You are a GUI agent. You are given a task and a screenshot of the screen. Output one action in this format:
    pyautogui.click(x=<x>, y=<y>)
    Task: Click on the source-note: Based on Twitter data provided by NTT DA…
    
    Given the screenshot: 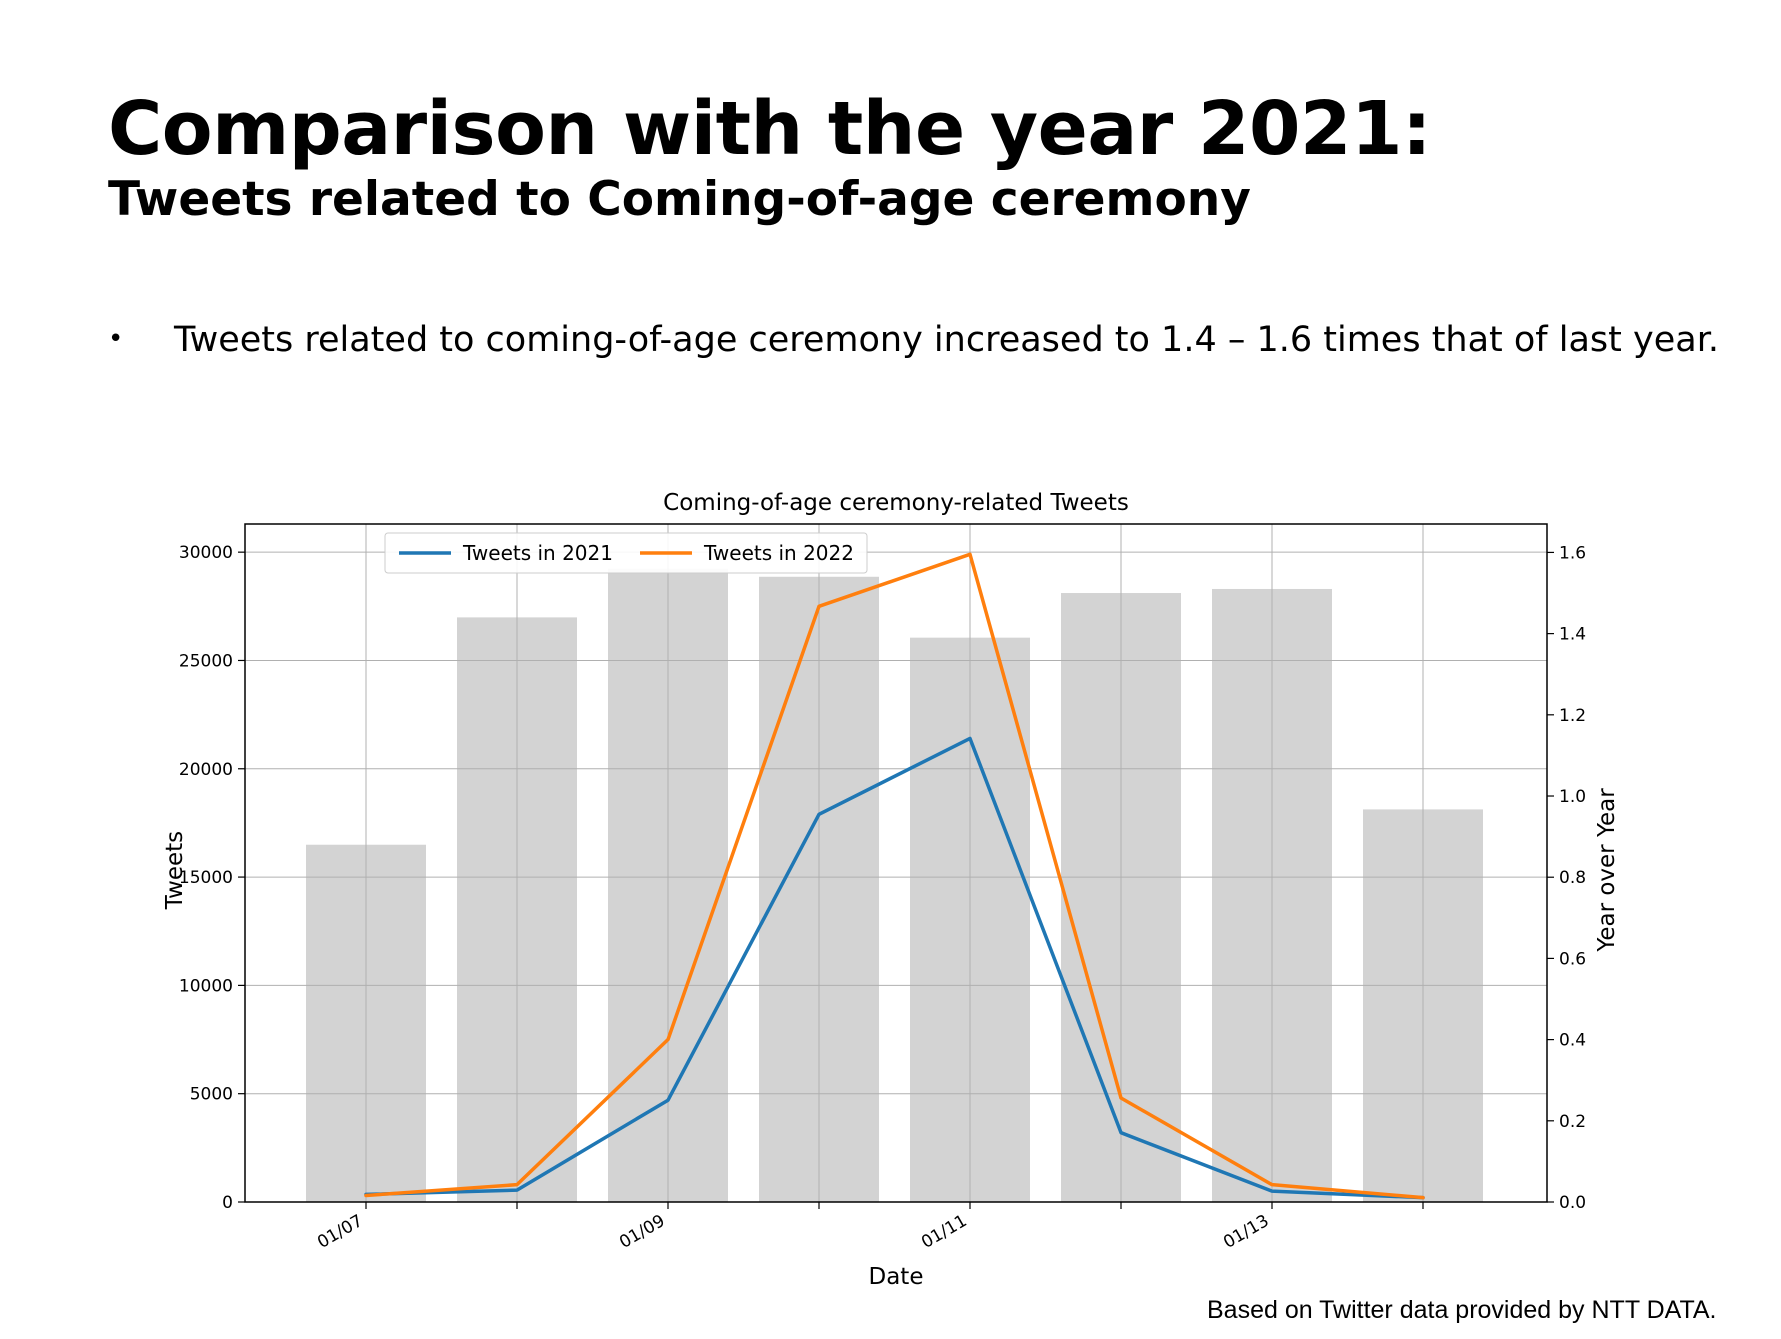 What is the action you would take?
    pyautogui.click(x=1462, y=1310)
    